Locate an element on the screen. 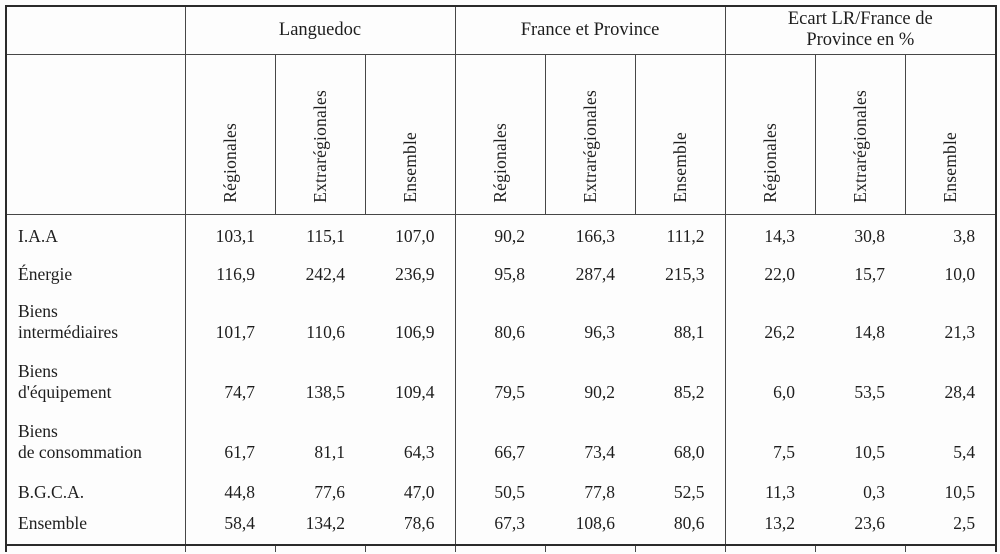 The image size is (1000, 554). group-header-languedoc: Languedoc is located at coordinates (320, 30).